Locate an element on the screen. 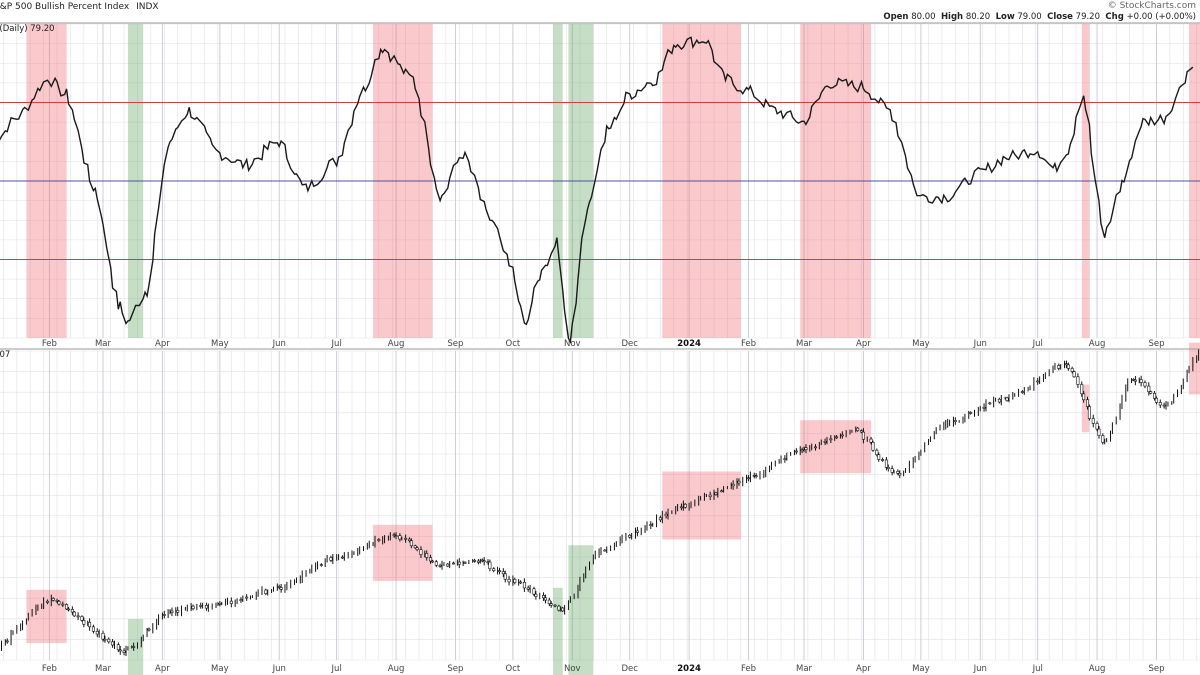 This screenshot has height=675, width=1200. chart-title: S&P 500 Bullish Percent Index INDX is located at coordinates (79, 7).